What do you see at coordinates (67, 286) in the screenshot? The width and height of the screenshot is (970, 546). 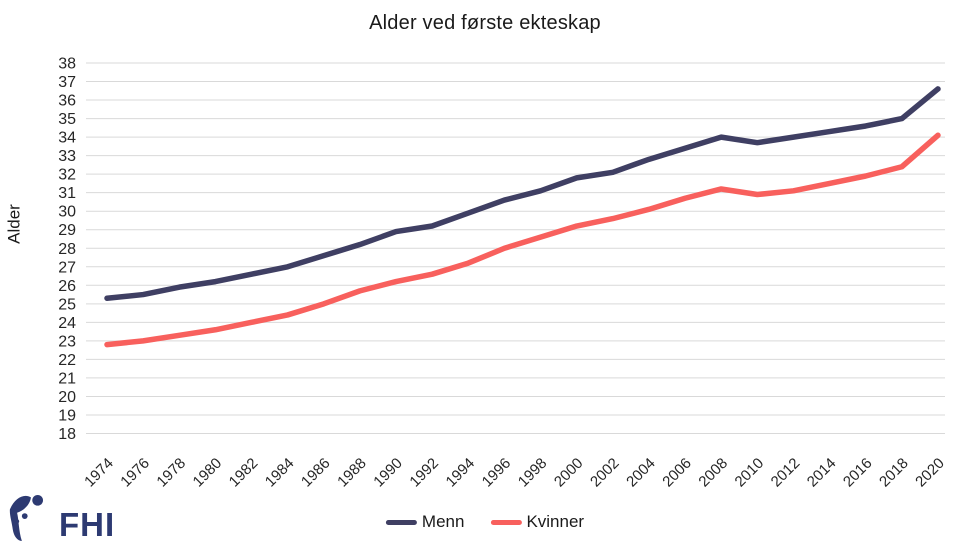 I see `y-tick-label: 26` at bounding box center [67, 286].